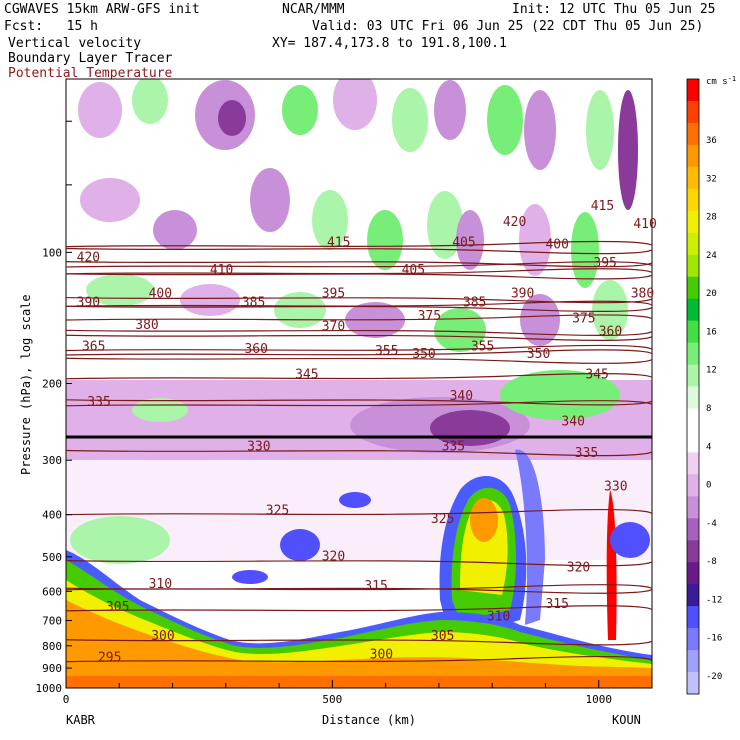  Describe the element at coordinates (52, 557) in the screenshot. I see `y-tick-label: 500` at that location.